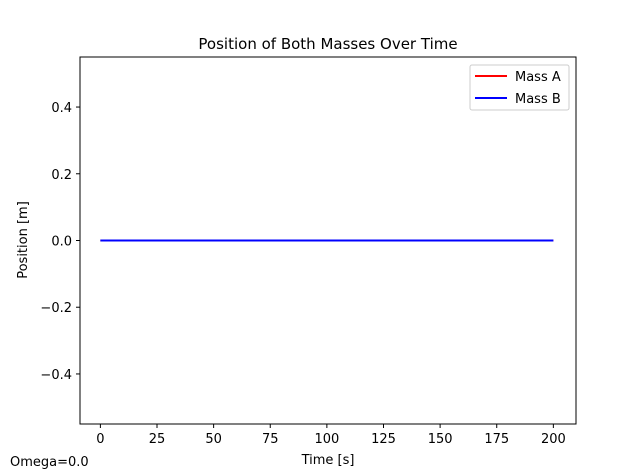  Describe the element at coordinates (328, 460) in the screenshot. I see `x-axis-label: Time [s]` at that location.